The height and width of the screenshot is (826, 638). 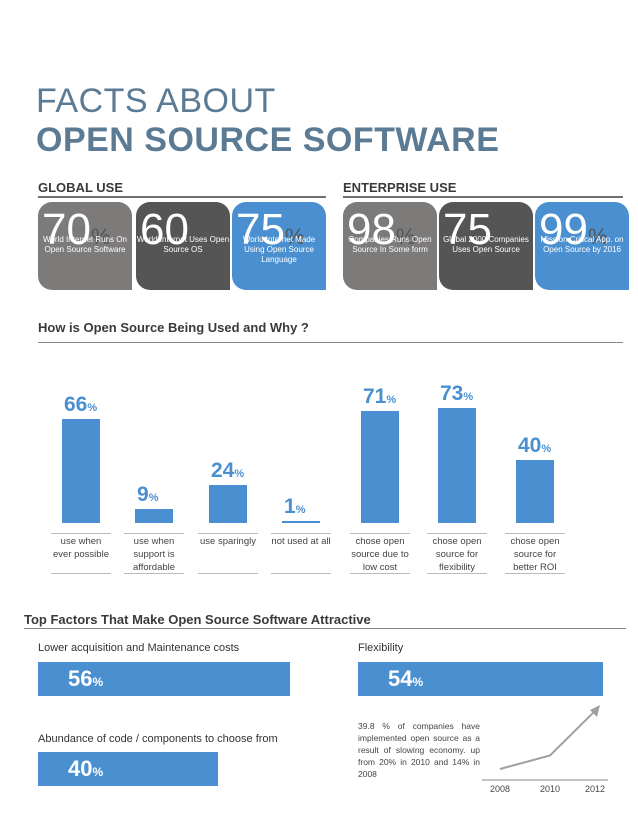 I want to click on page-title-line2: OPEN SOURCE SOFTWARE, so click(x=268, y=140).